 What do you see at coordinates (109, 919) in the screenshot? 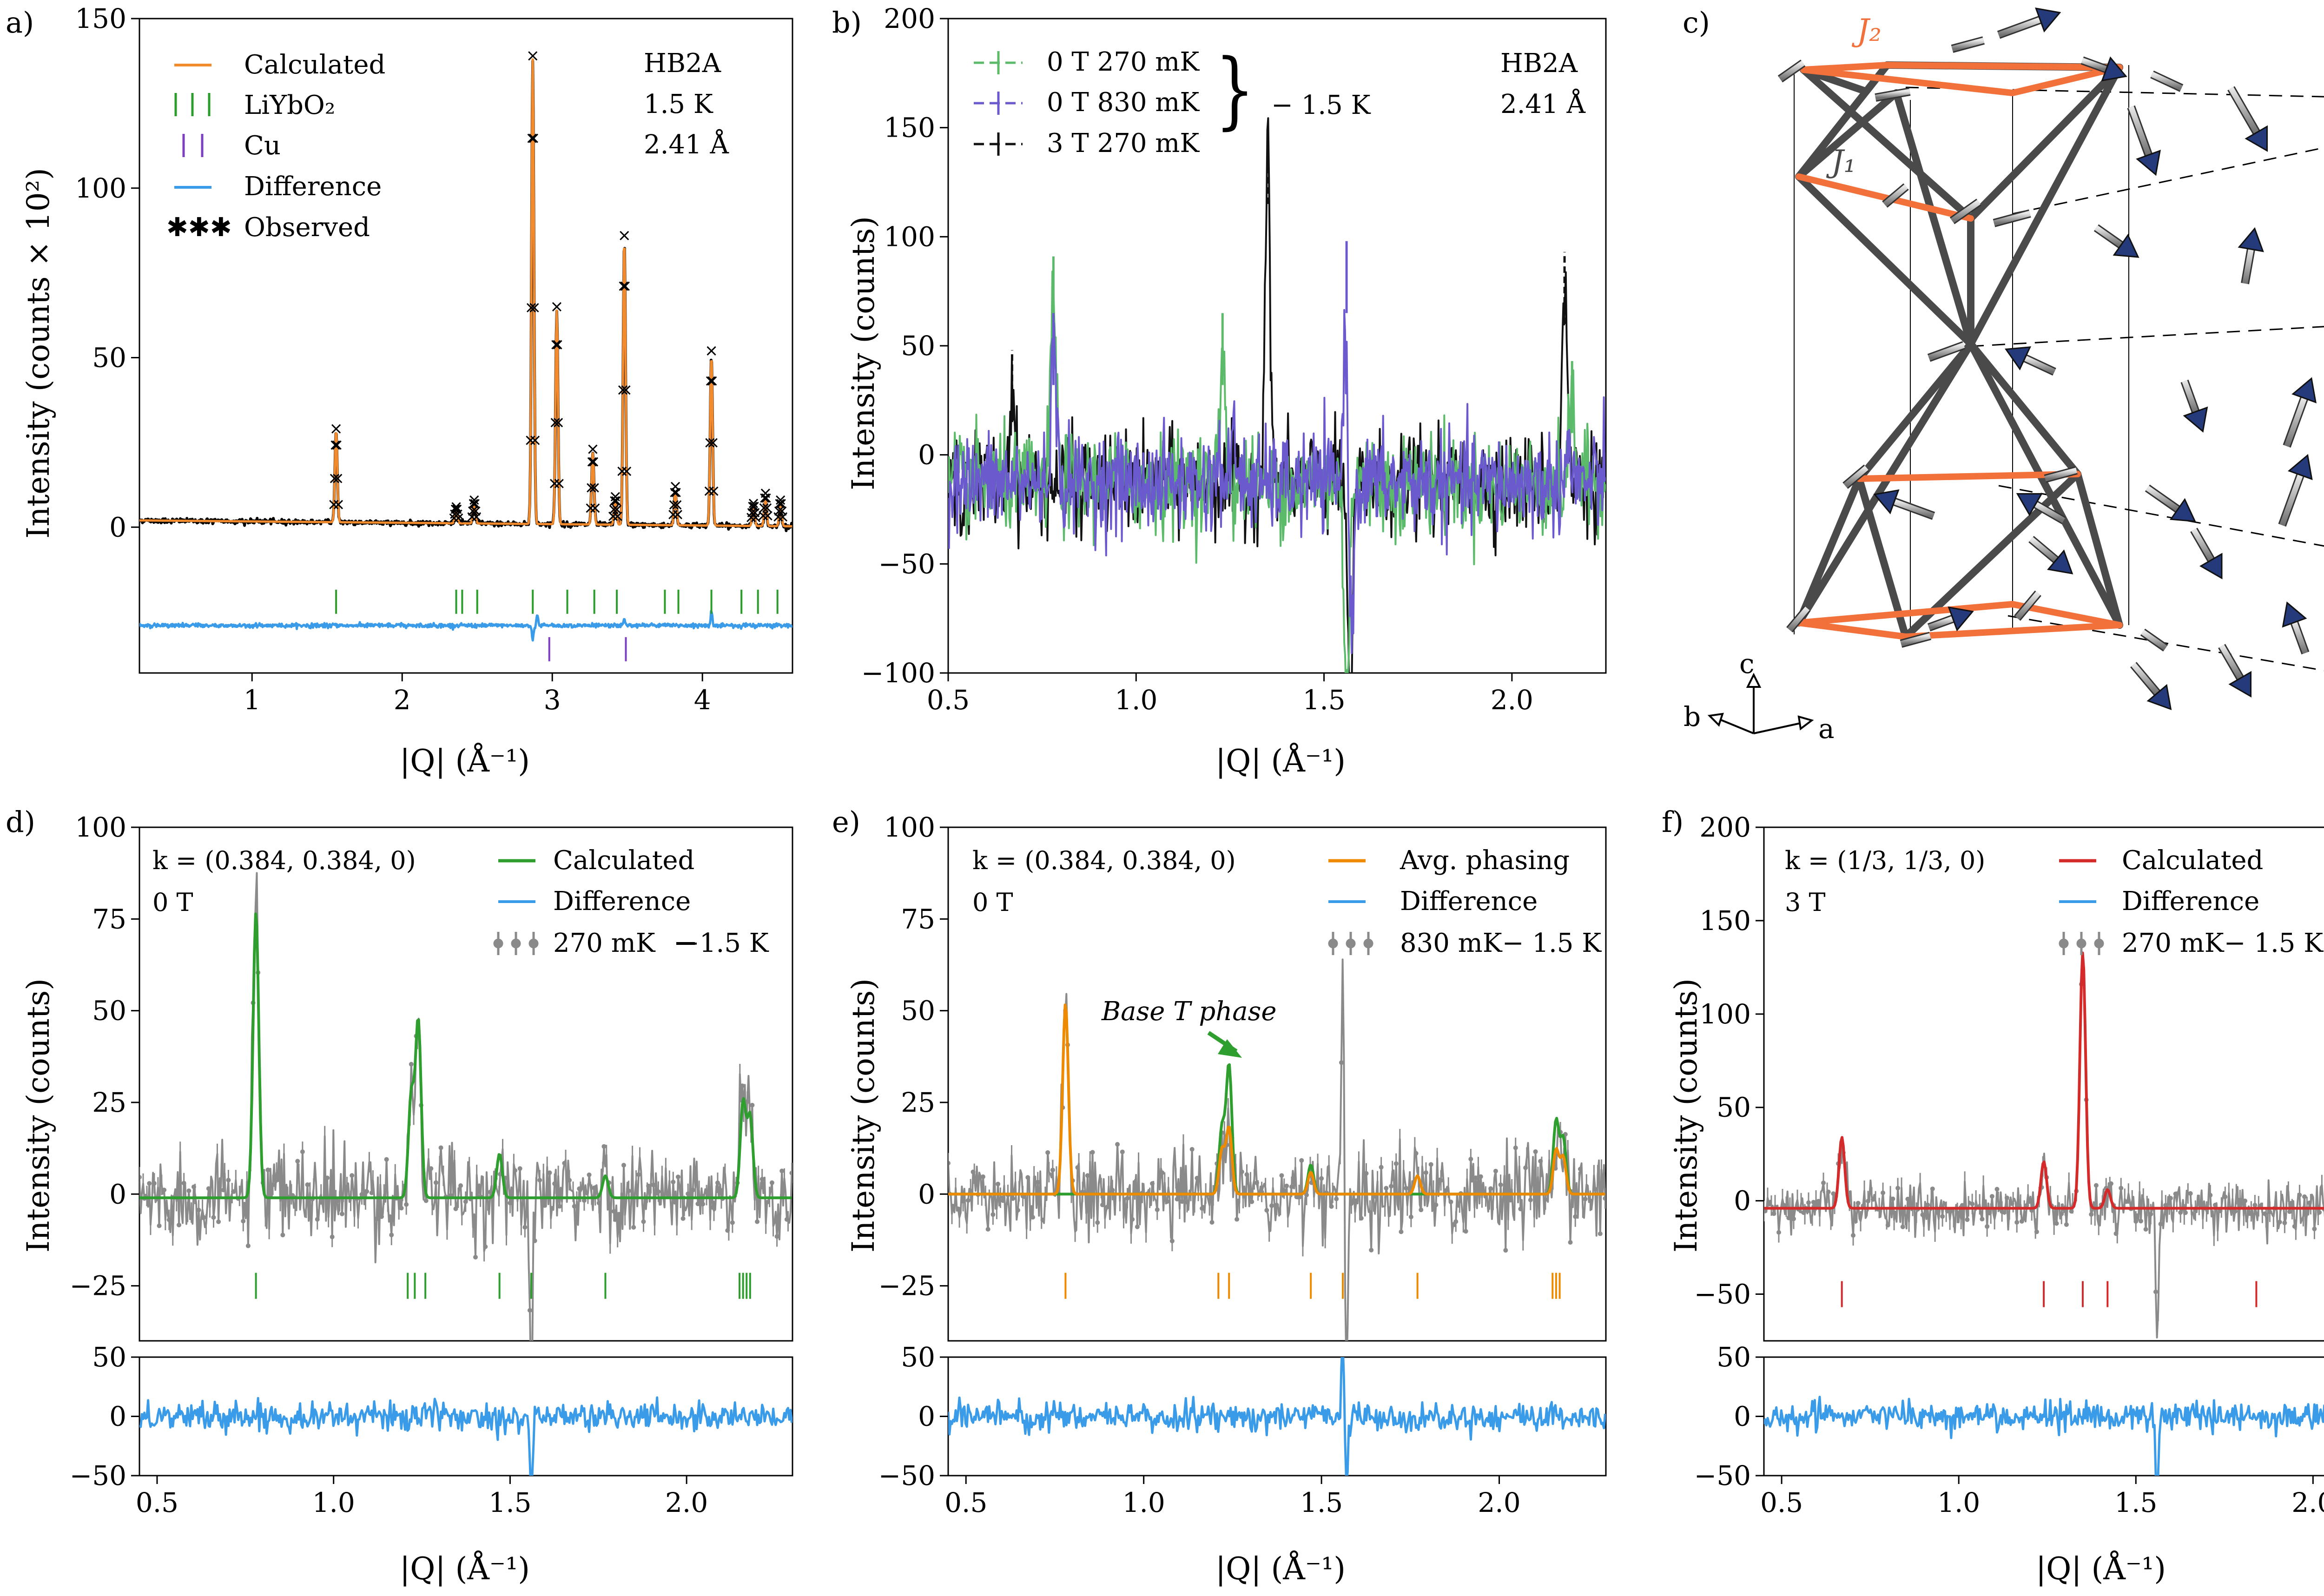
I see `y-tick-label: 75` at bounding box center [109, 919].